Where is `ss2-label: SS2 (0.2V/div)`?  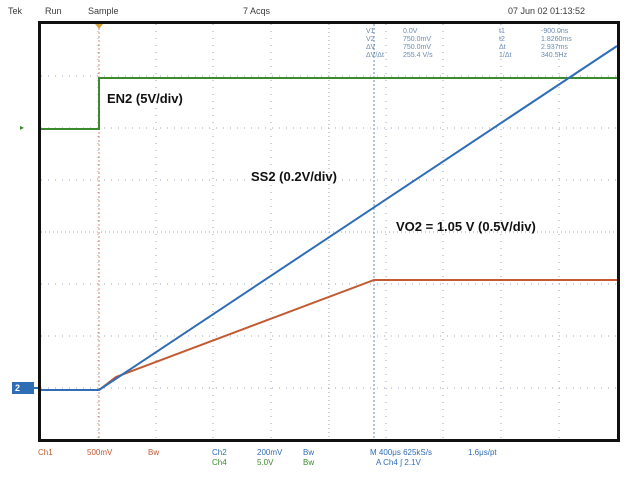
ss2-label: SS2 (0.2V/div) is located at coordinates (294, 176).